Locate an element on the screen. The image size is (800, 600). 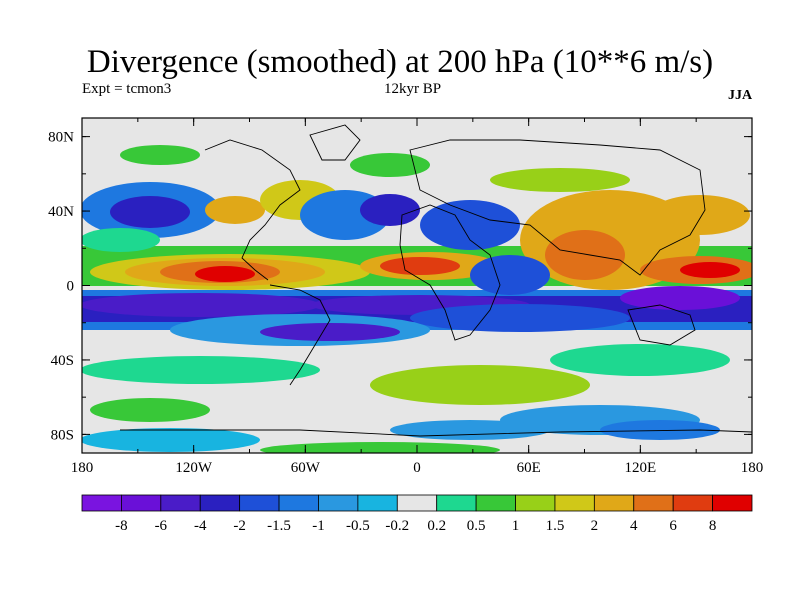
colorbar-label: -1.5 is located at coordinates (279, 526).